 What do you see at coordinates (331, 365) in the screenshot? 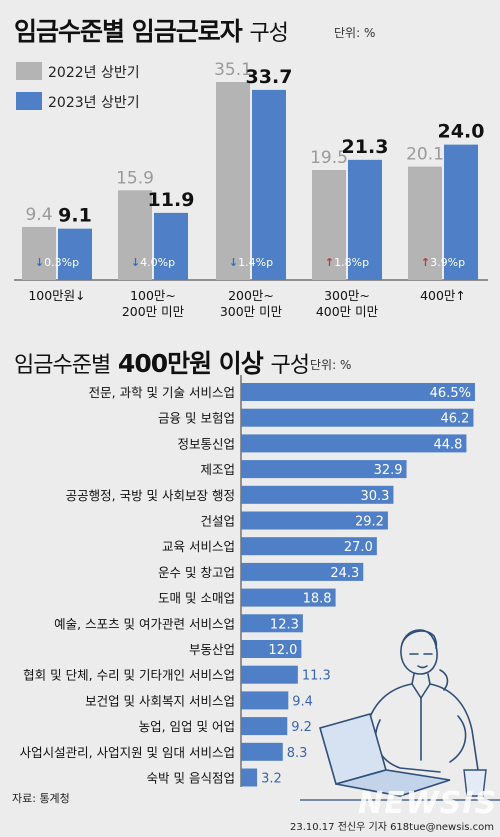
I see `bottom-unit: 단위: %` at bounding box center [331, 365].